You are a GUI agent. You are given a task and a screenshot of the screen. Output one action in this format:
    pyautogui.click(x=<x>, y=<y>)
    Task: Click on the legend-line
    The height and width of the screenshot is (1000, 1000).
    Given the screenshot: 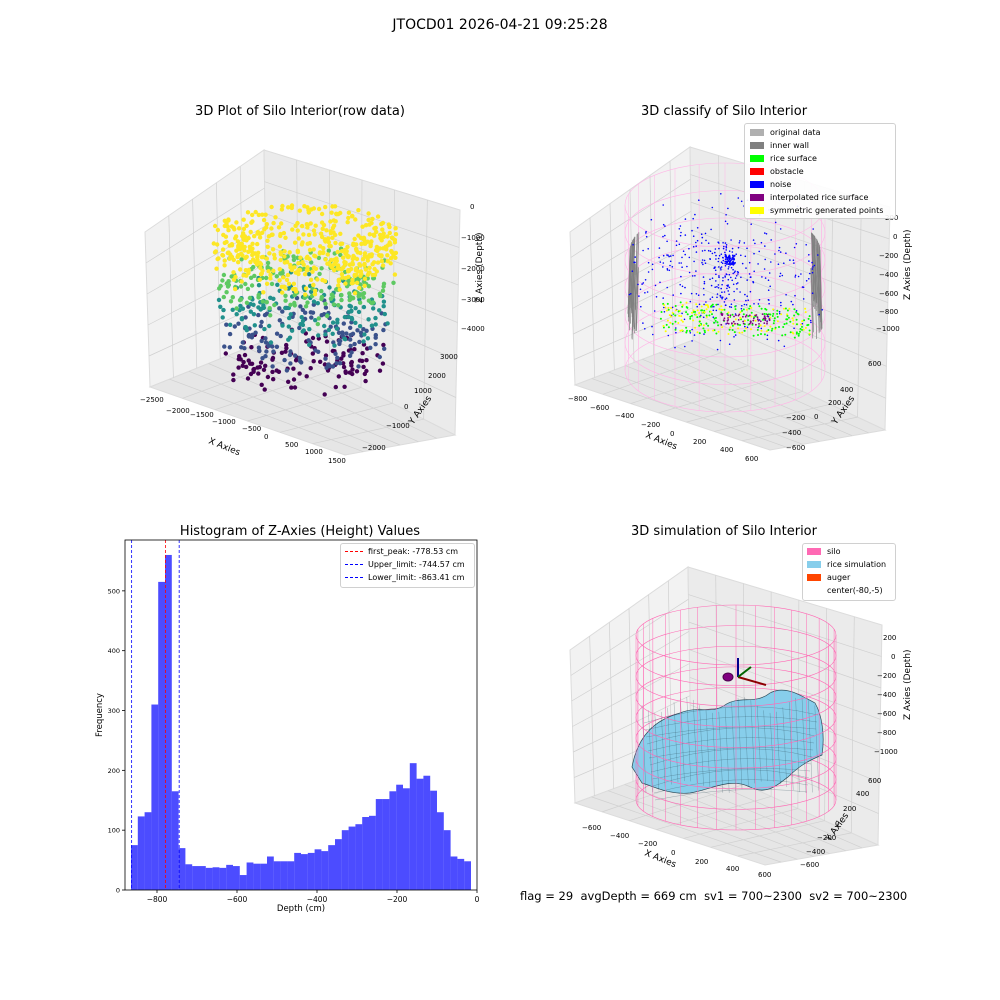 What is the action you would take?
    pyautogui.click(x=354, y=551)
    